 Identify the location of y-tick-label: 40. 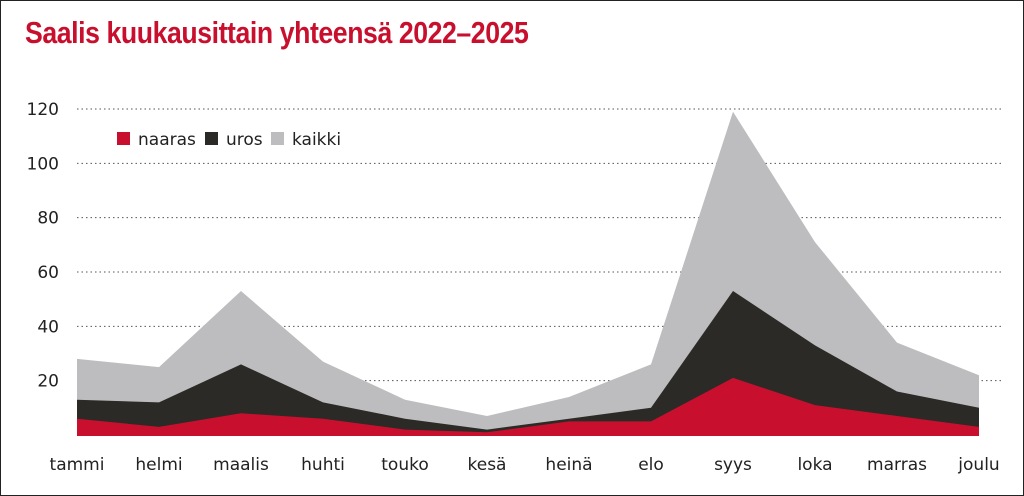
(48, 327).